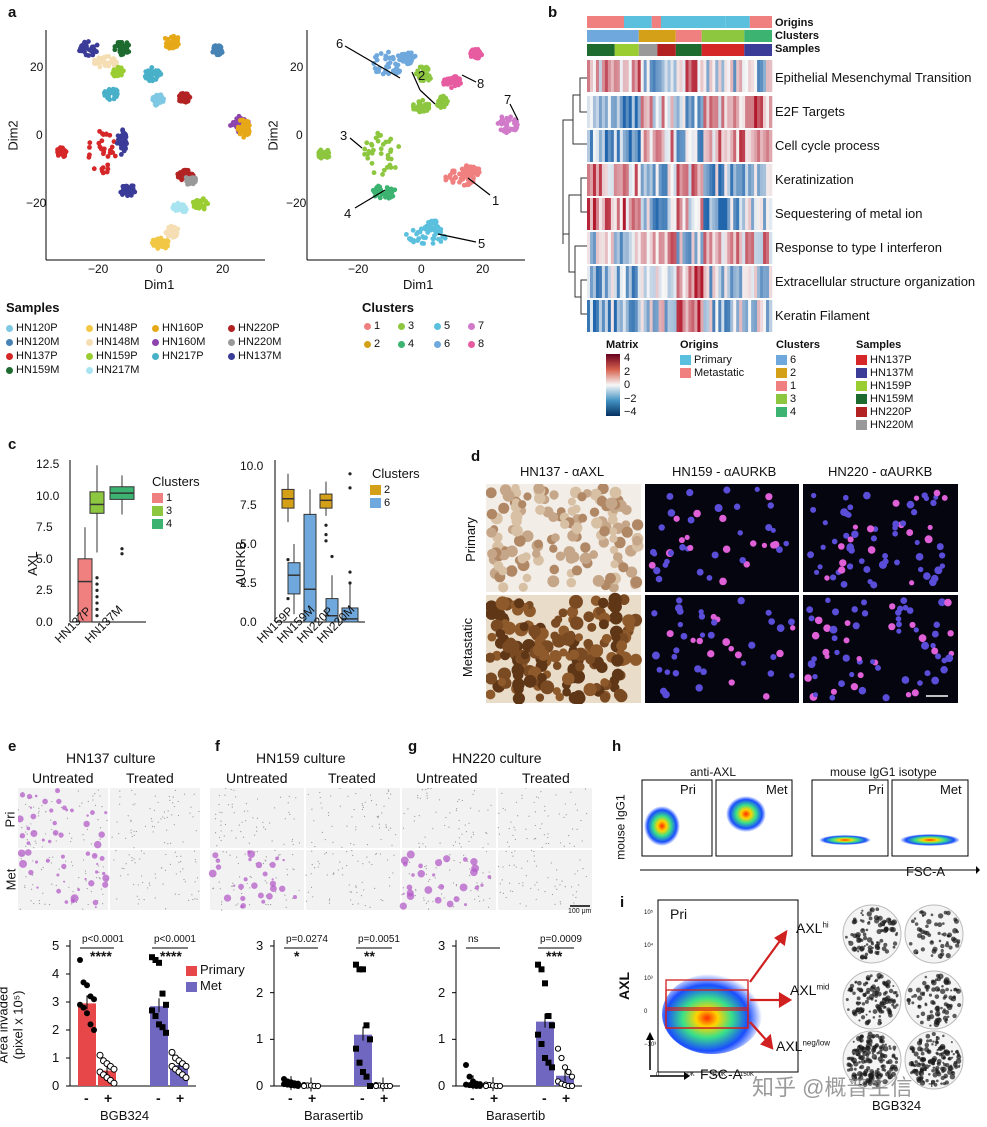  I want to click on samples-legend-item: HN159M, so click(32, 370).